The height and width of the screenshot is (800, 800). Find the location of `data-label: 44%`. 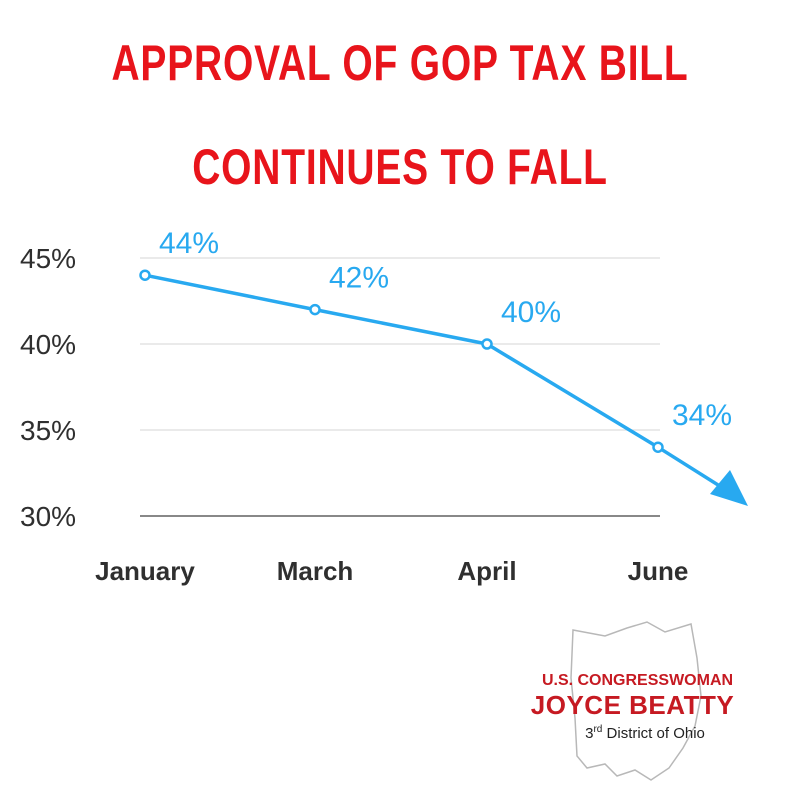

data-label: 44% is located at coordinates (189, 243).